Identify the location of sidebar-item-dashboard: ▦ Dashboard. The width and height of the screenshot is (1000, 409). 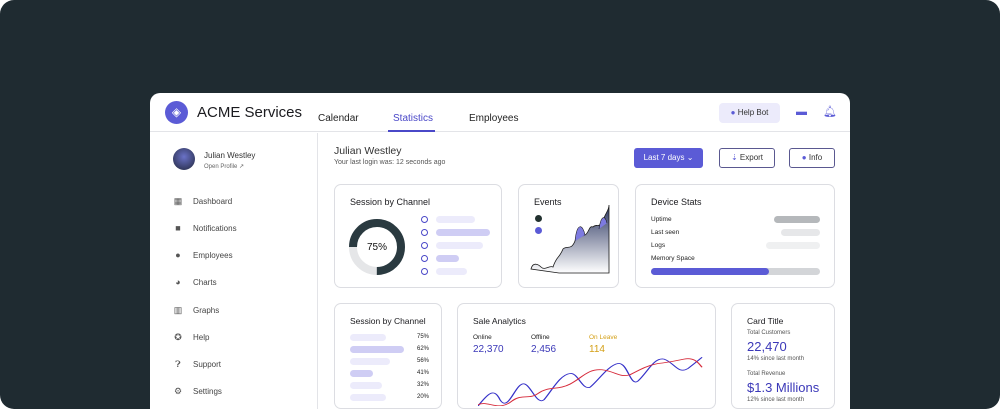
(203, 201).